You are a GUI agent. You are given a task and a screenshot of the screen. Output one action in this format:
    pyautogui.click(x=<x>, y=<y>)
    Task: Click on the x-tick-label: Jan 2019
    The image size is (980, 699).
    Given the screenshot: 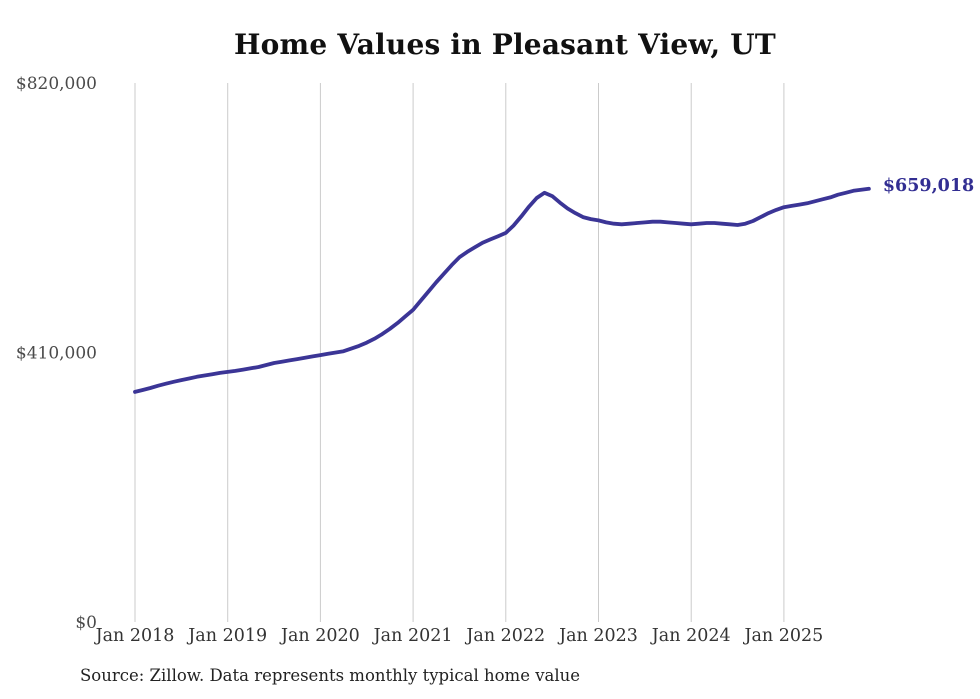 What is the action you would take?
    pyautogui.click(x=226, y=636)
    